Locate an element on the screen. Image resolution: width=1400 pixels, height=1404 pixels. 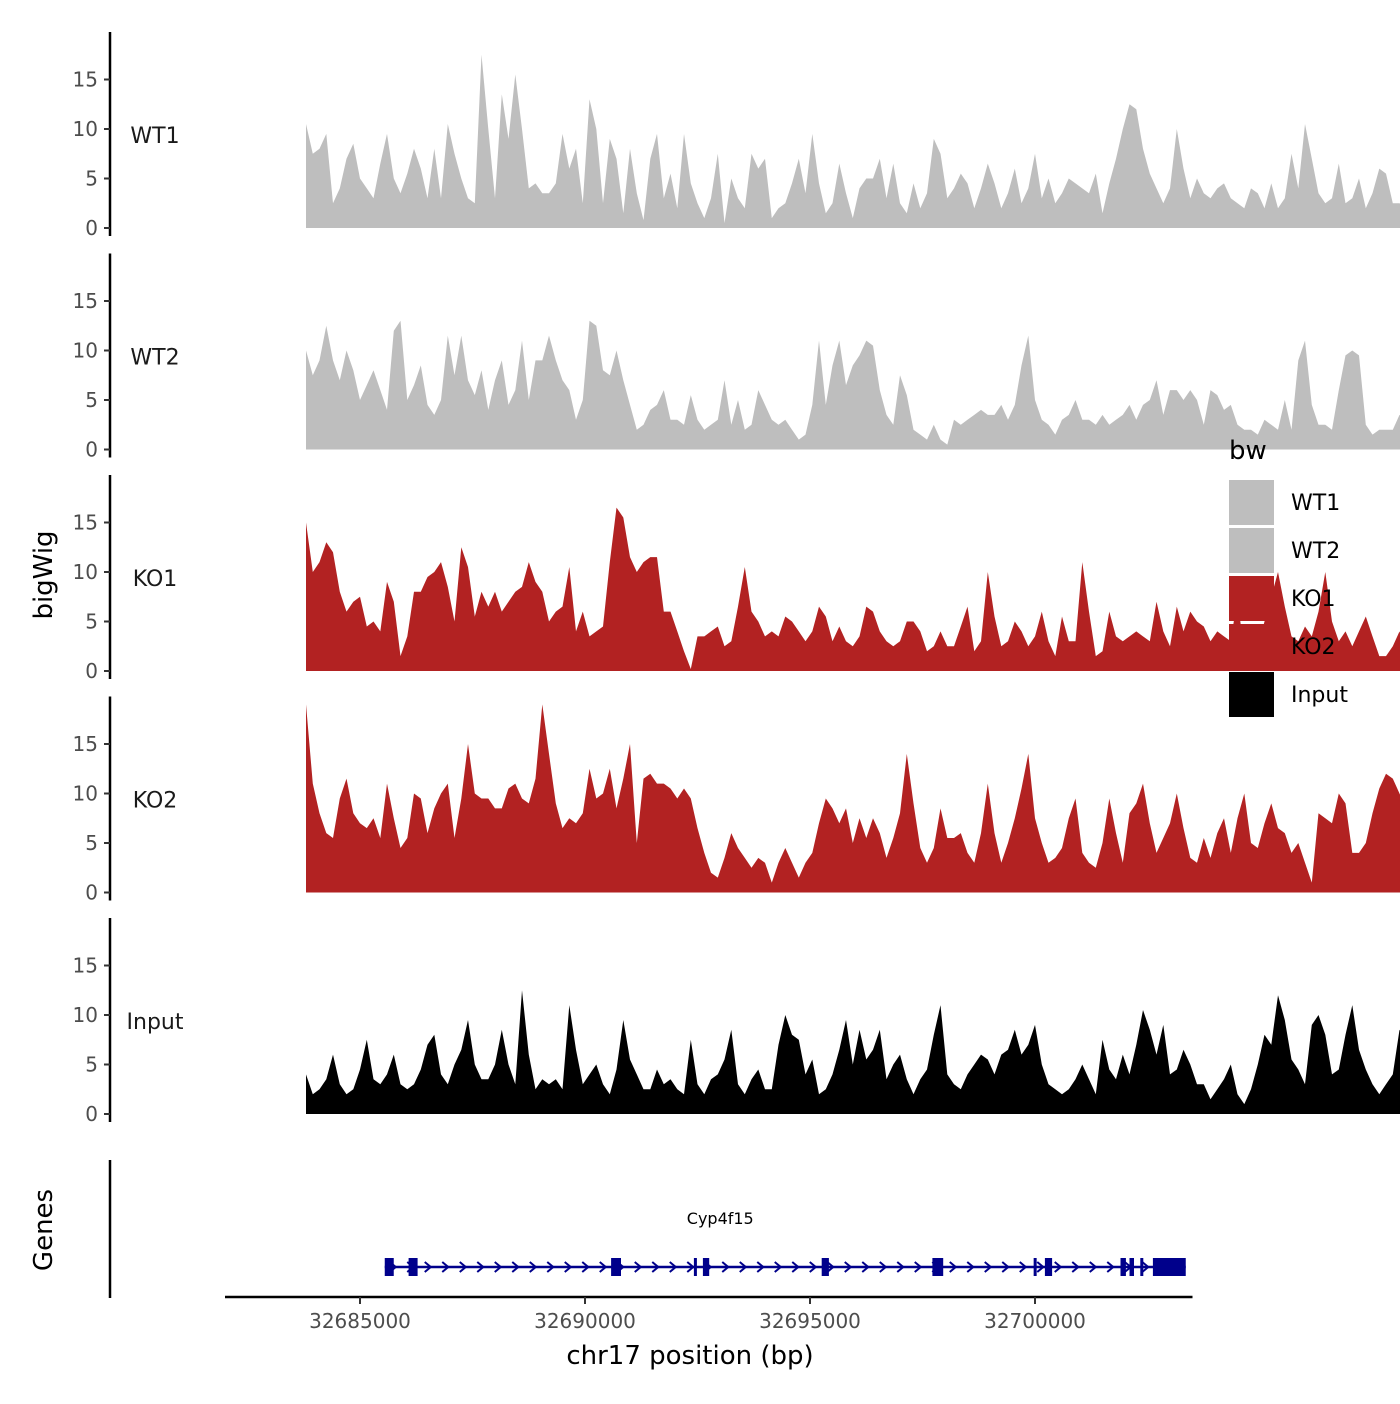
track-panel-input: 0 5 10 15 Input is located at coordinates (736, 1022).